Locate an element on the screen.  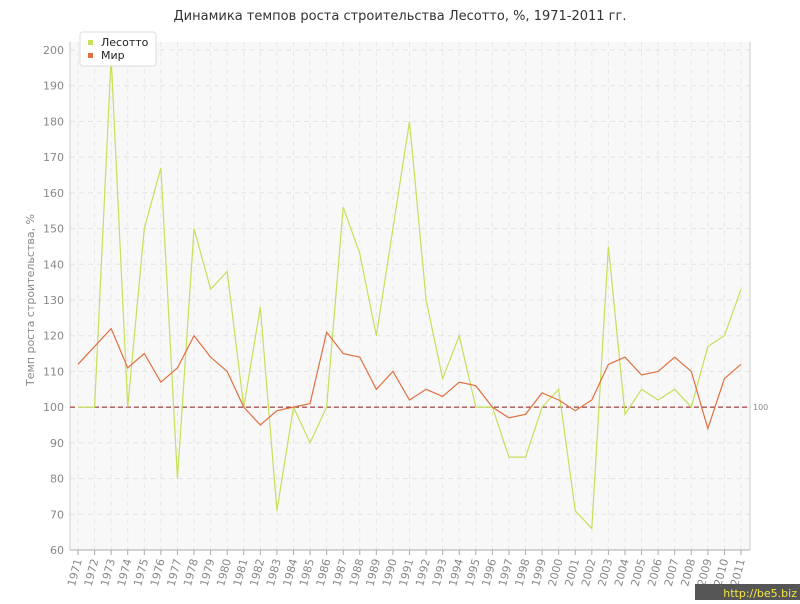
y-tick-label: 200 is located at coordinates (53, 50).